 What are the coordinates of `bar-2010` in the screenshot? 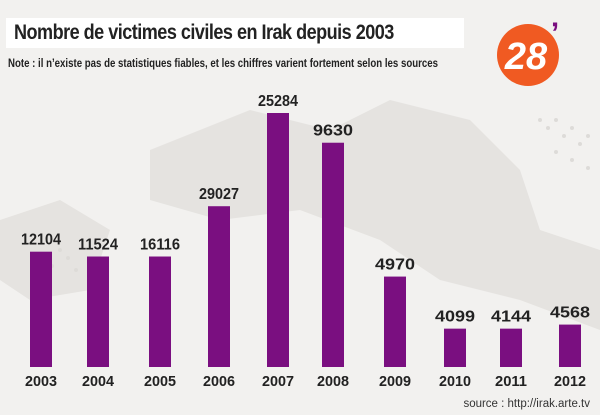 It's located at (455, 347).